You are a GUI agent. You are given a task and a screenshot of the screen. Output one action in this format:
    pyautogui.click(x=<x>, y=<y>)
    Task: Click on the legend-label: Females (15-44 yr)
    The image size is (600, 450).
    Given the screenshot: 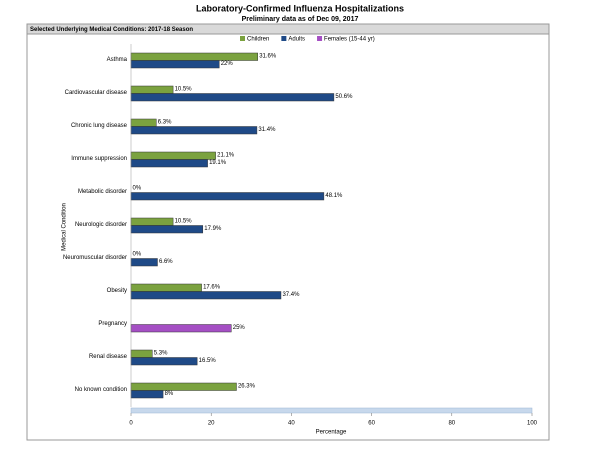 What is the action you would take?
    pyautogui.click(x=349, y=39)
    